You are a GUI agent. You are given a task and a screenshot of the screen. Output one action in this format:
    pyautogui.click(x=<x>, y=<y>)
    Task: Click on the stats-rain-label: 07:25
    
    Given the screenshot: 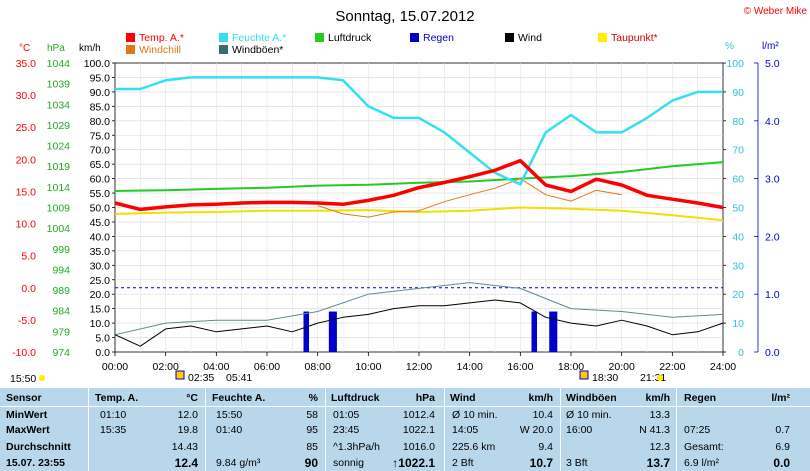 What is the action you would take?
    pyautogui.click(x=697, y=430)
    